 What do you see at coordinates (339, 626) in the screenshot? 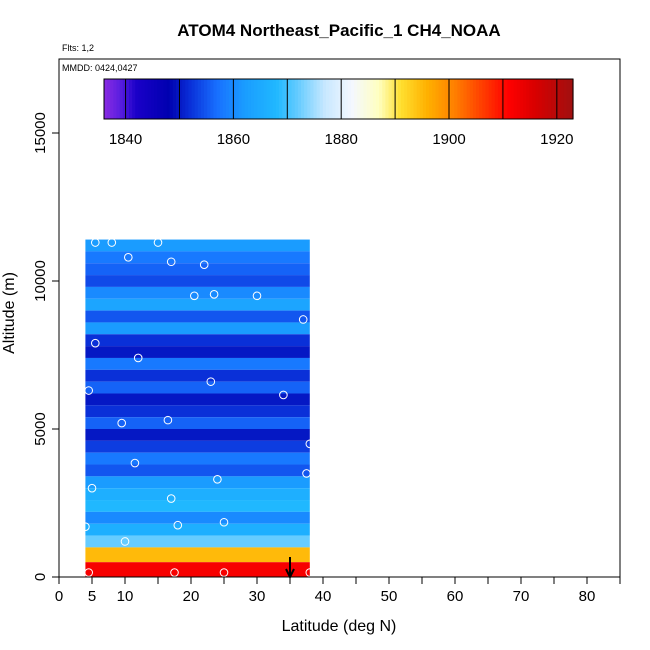
I see `x-axis-label: Latitude (deg N)` at bounding box center [339, 626].